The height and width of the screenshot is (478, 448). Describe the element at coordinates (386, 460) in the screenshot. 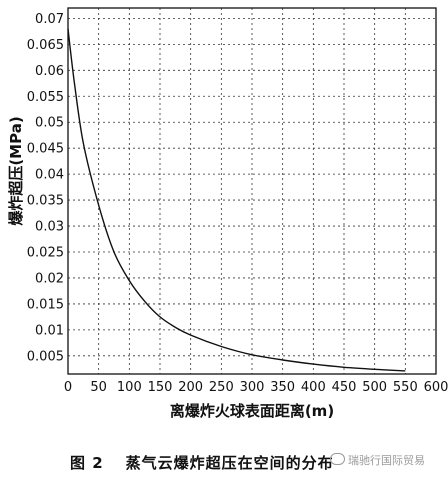

I see `watermark-text: 瑞驰行国际贸易` at that location.